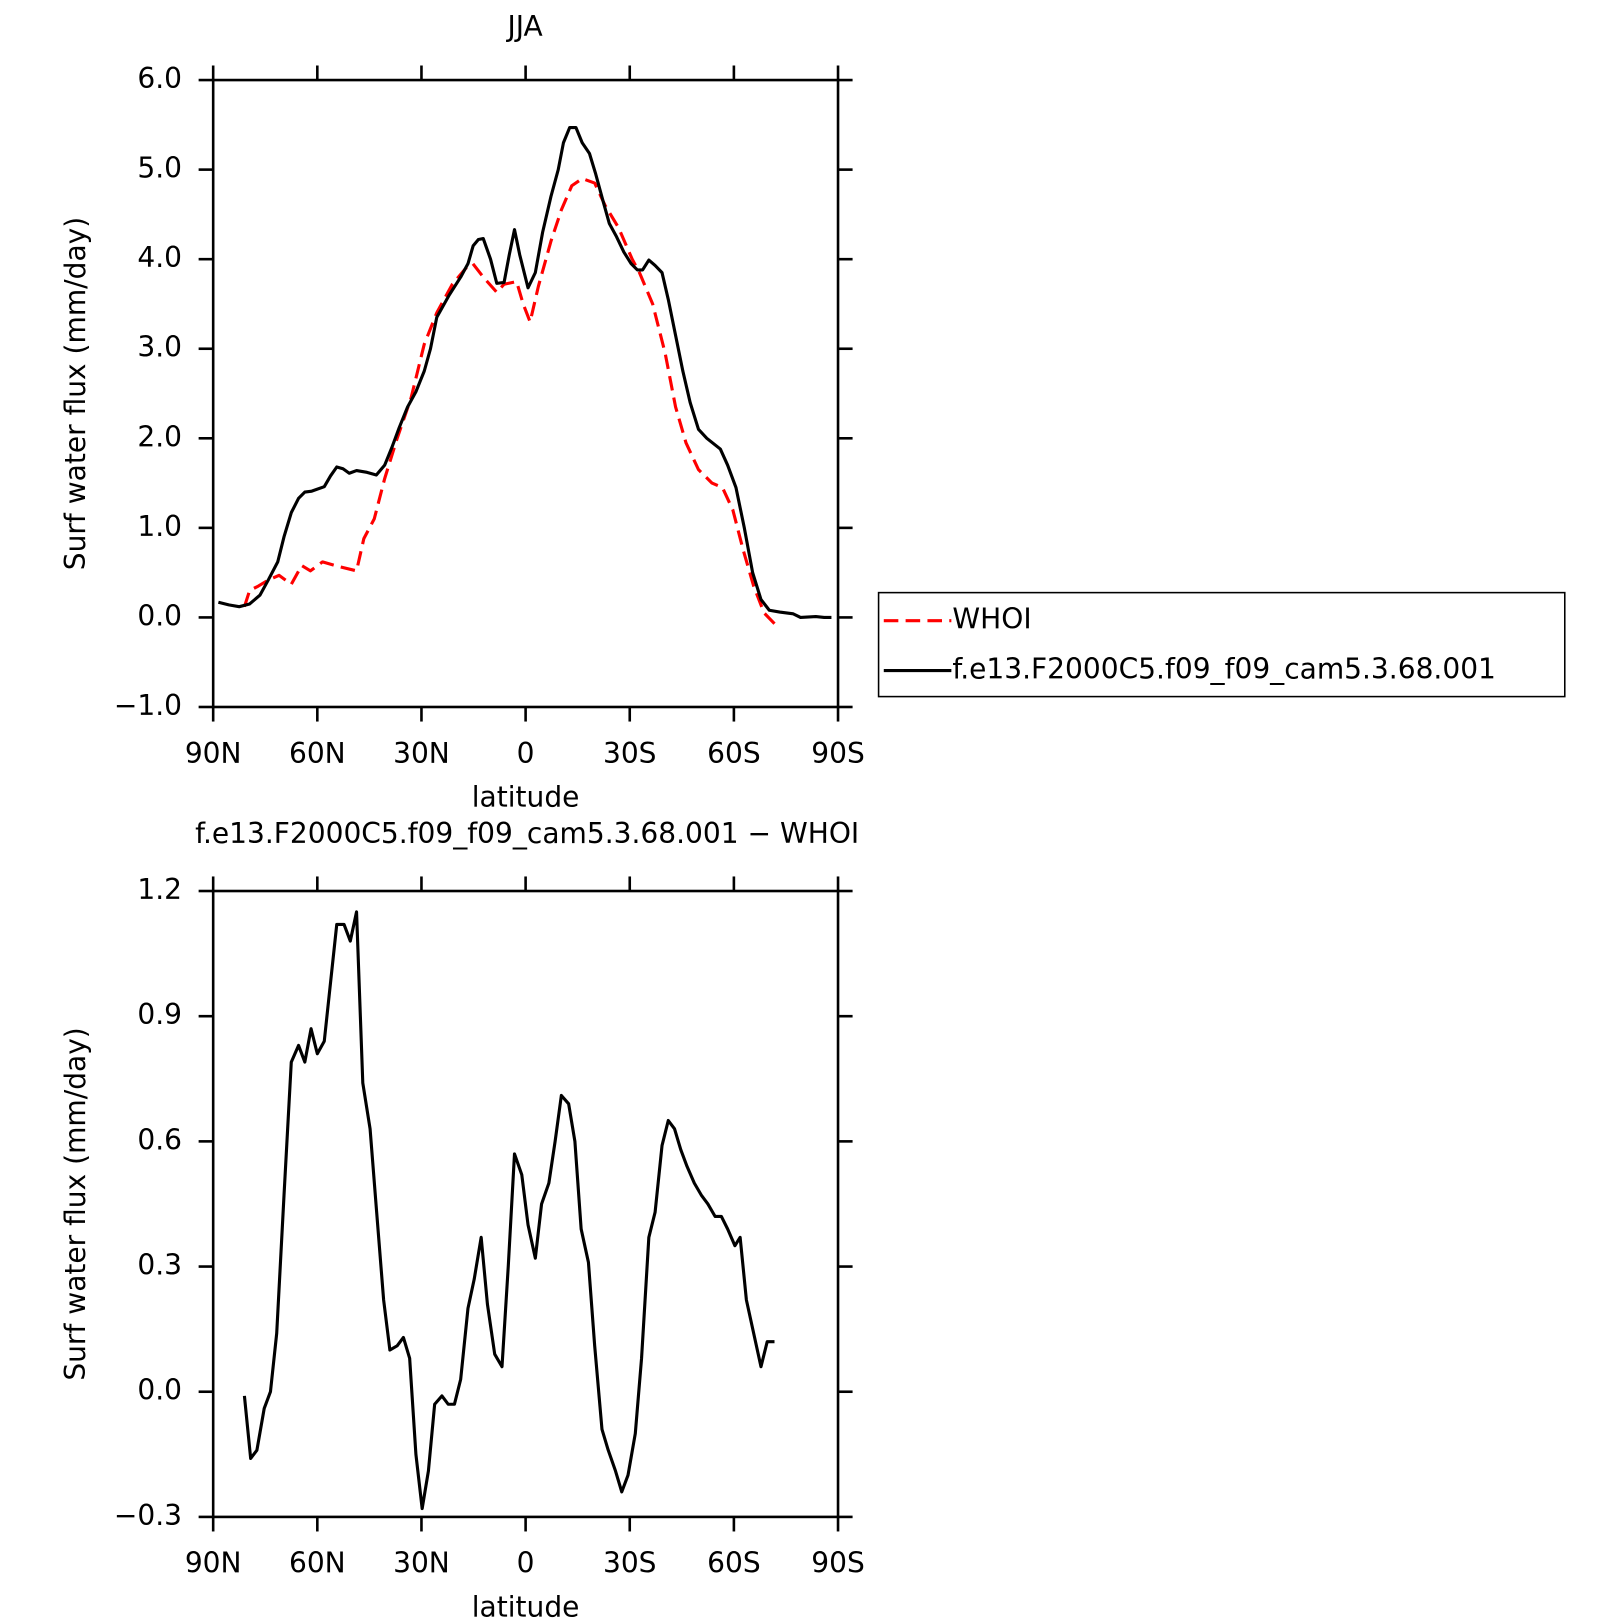 The width and height of the screenshot is (1622, 1624). Describe the element at coordinates (159, 436) in the screenshot. I see `y-tick-label: 2.0` at that location.